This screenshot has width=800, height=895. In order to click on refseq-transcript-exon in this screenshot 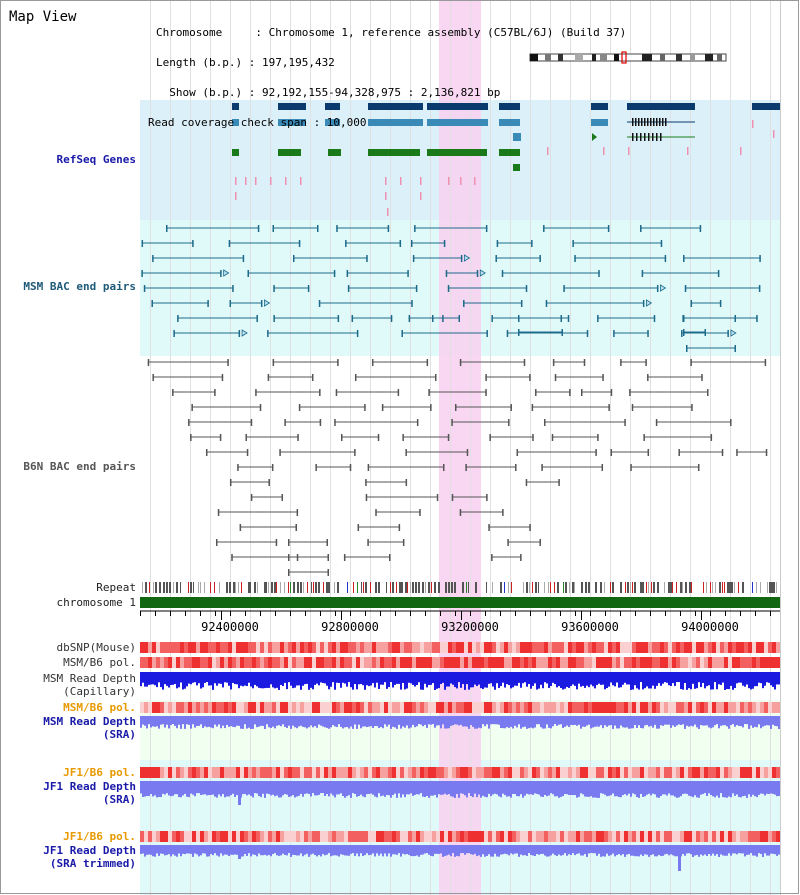, I will do `click(457, 122)`.